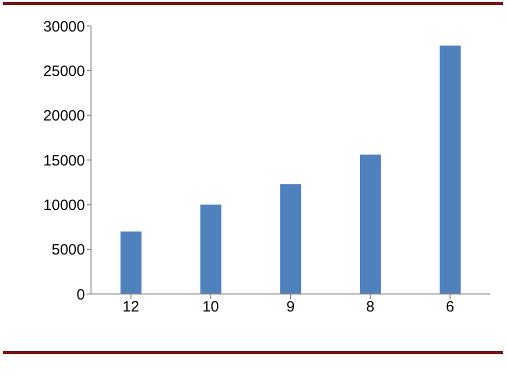  What do you see at coordinates (80, 295) in the screenshot?
I see `y-tick-label: 0` at bounding box center [80, 295].